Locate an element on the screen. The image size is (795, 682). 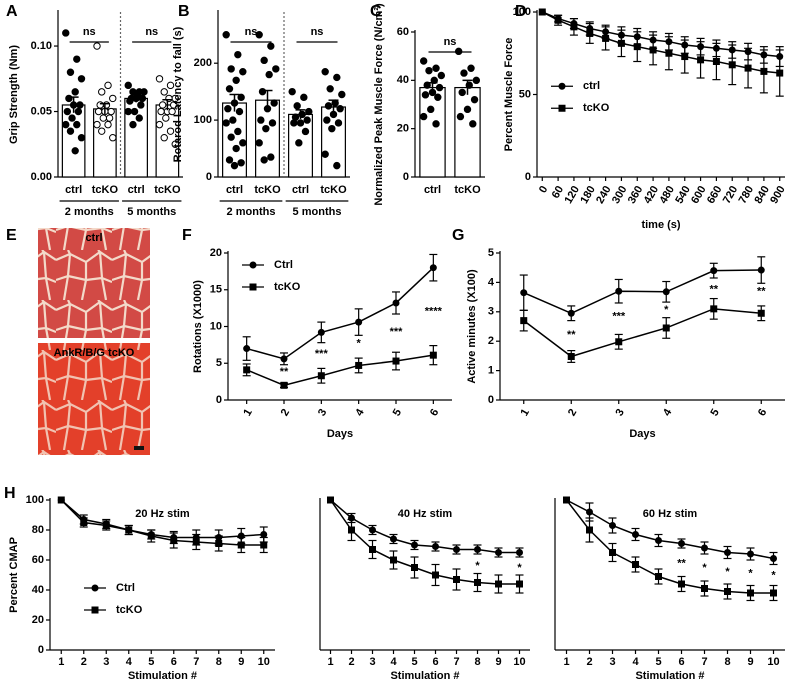
panel-letter: C is located at coordinates (376, 11).